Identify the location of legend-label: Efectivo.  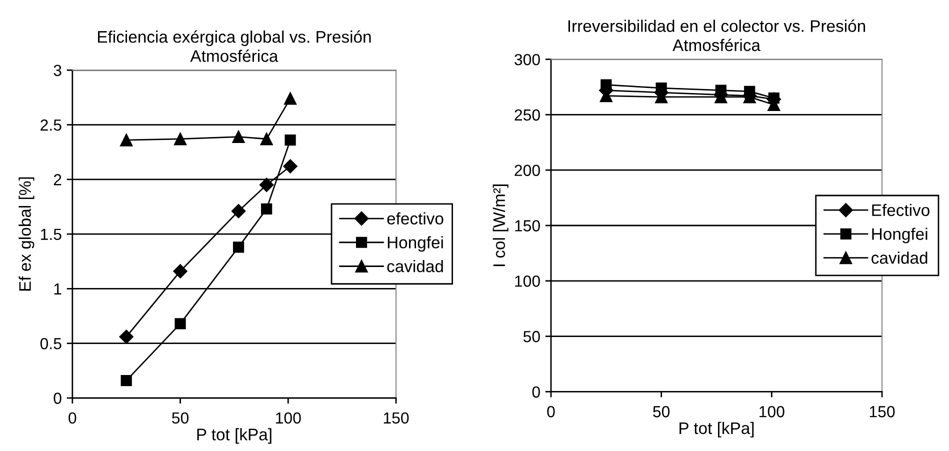
(901, 210).